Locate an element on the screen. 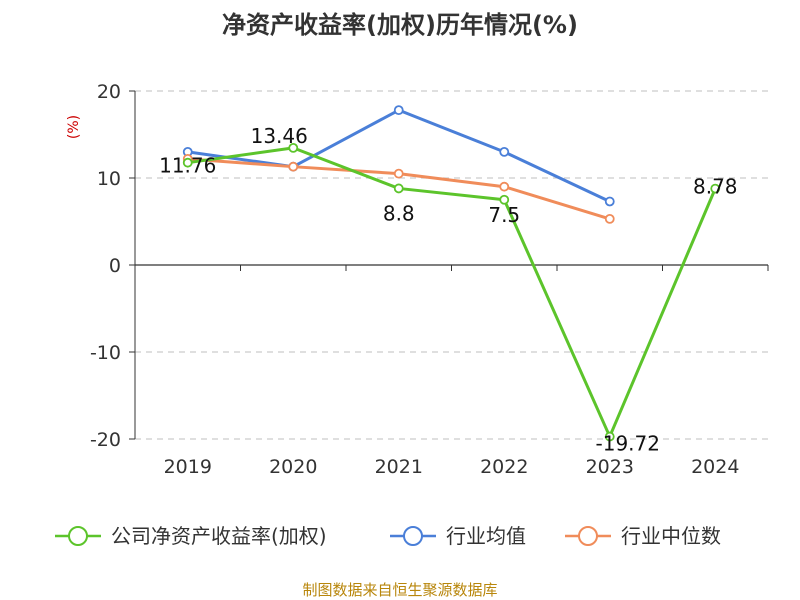 The height and width of the screenshot is (600, 800). legend-label: 公司净资产收益率(加权) is located at coordinates (219, 536).